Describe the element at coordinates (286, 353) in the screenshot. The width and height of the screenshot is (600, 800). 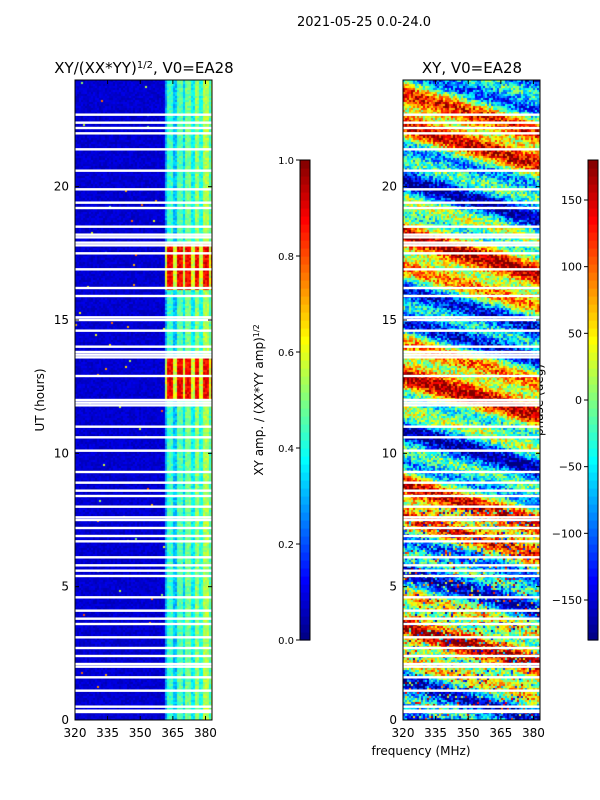
I see `colorbar-tick-label: 0.6` at that location.